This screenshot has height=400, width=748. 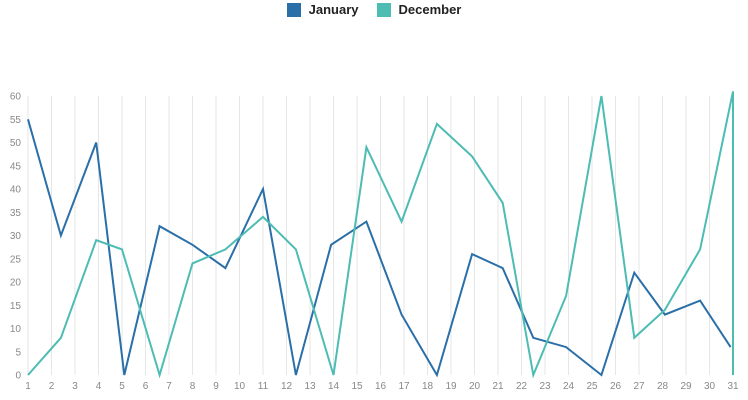 I want to click on x-tick-label: 24, so click(x=569, y=386).